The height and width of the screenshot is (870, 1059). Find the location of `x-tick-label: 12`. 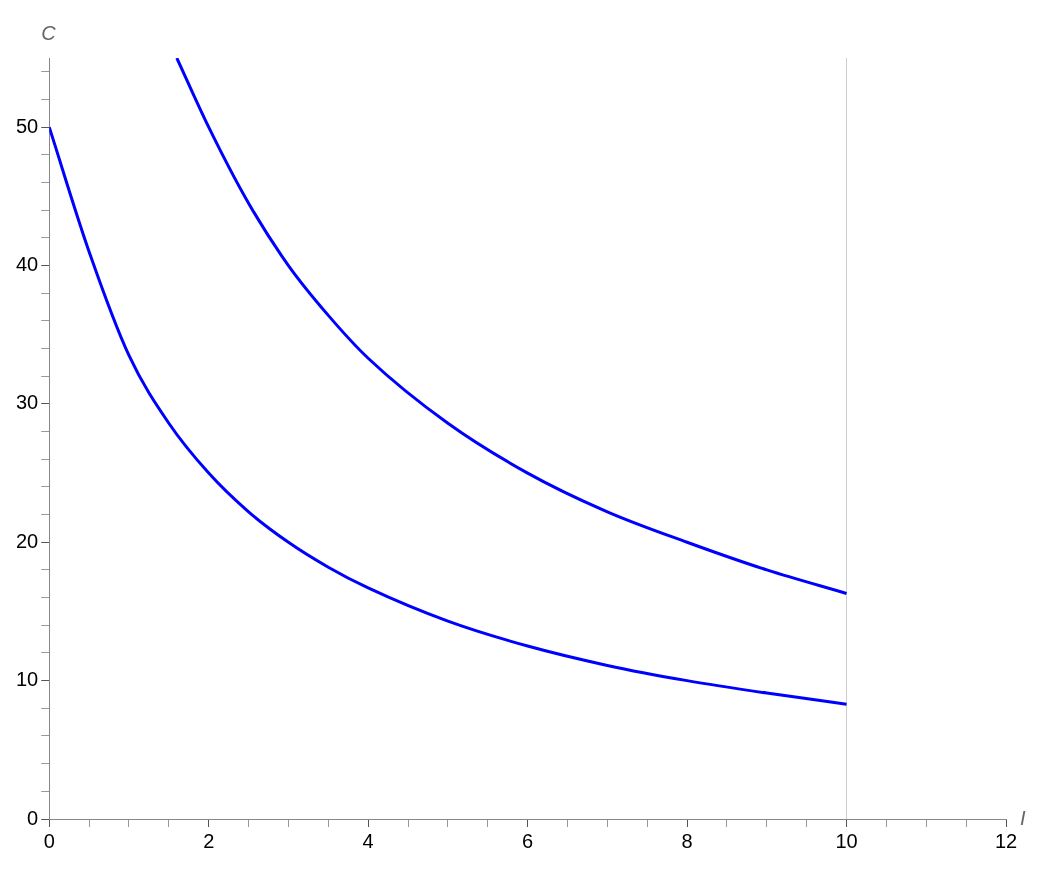

x-tick-label: 12 is located at coordinates (1006, 840).